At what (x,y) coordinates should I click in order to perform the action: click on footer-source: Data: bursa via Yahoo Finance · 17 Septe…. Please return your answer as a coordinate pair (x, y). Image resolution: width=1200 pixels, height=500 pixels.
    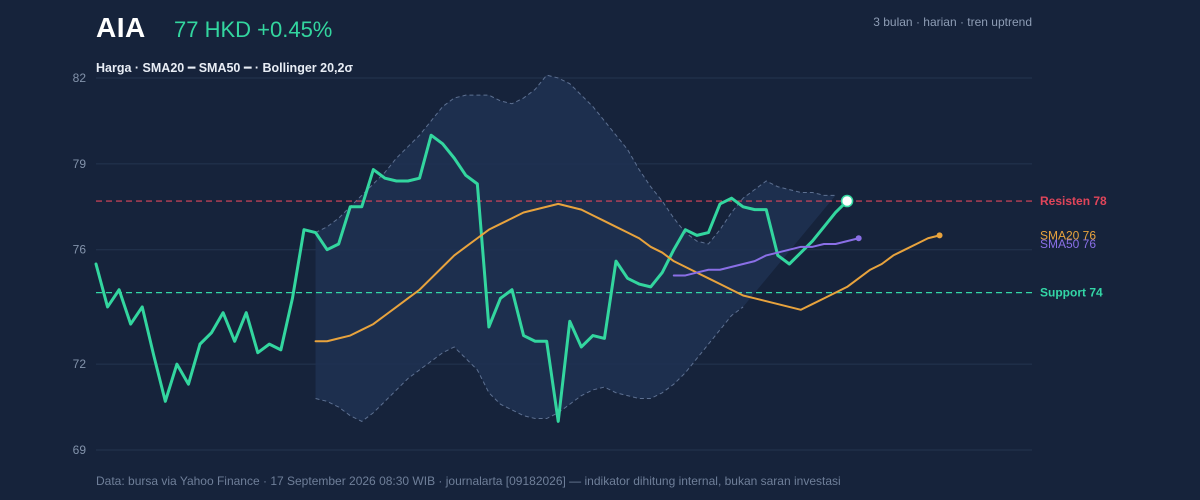
    Looking at the image, I should click on (468, 481).